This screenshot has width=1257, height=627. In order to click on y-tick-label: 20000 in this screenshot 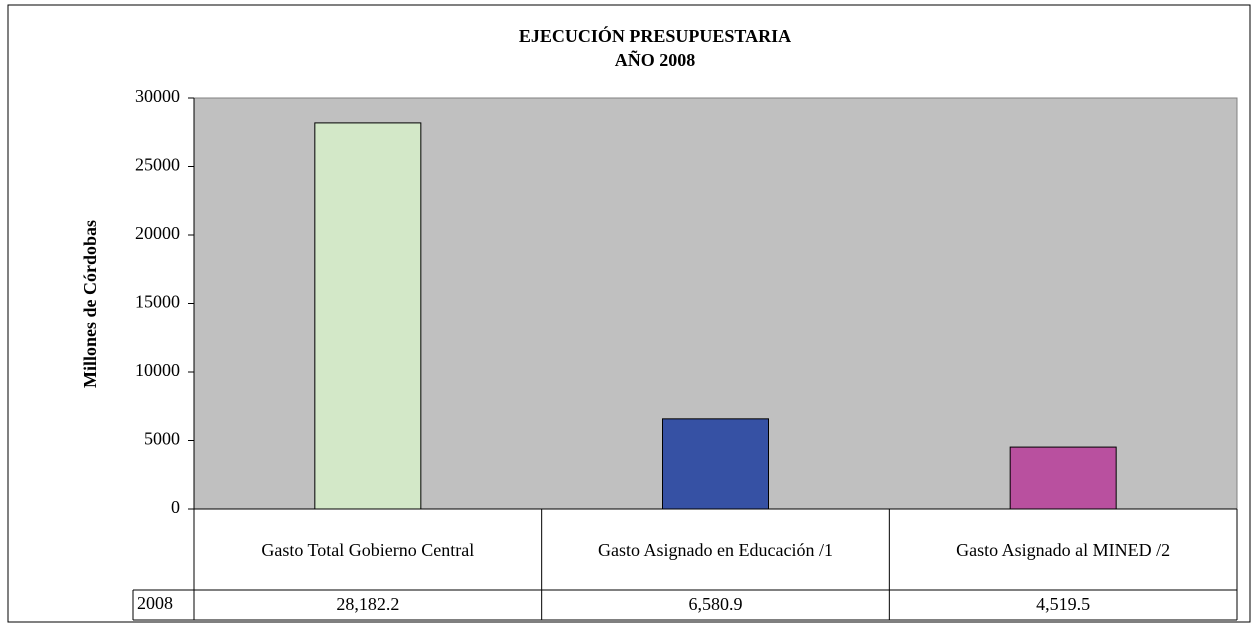, I will do `click(157, 233)`.